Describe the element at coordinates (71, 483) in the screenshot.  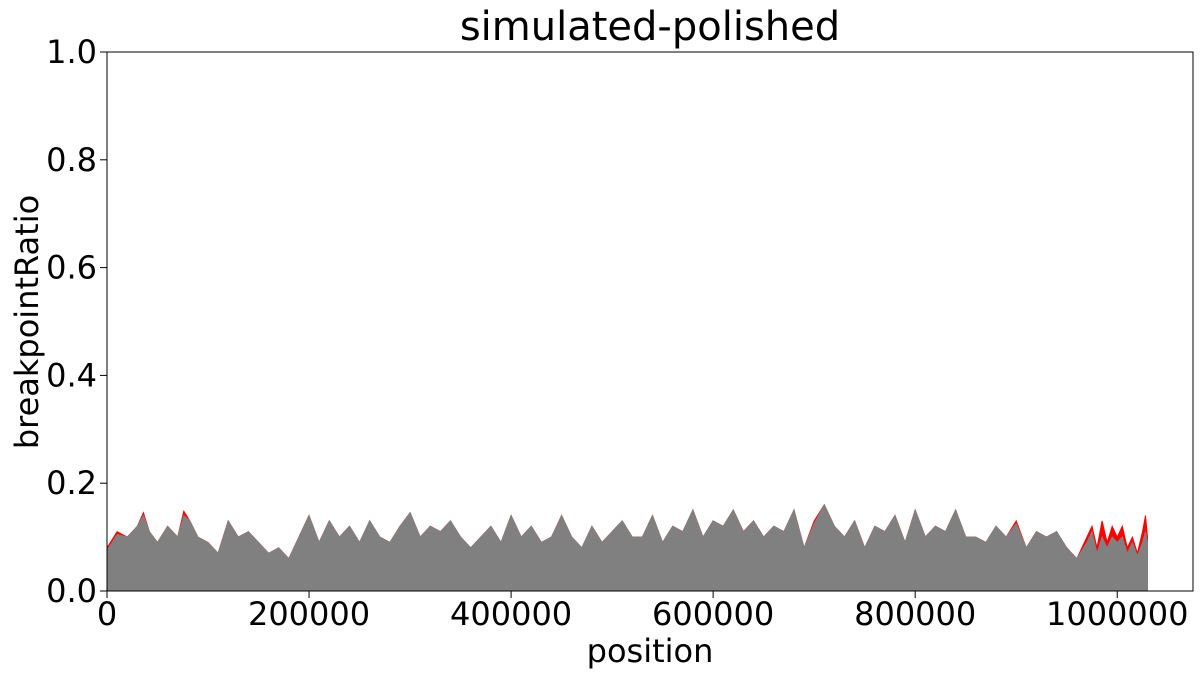
I see `y-tick-label: 0.2` at that location.